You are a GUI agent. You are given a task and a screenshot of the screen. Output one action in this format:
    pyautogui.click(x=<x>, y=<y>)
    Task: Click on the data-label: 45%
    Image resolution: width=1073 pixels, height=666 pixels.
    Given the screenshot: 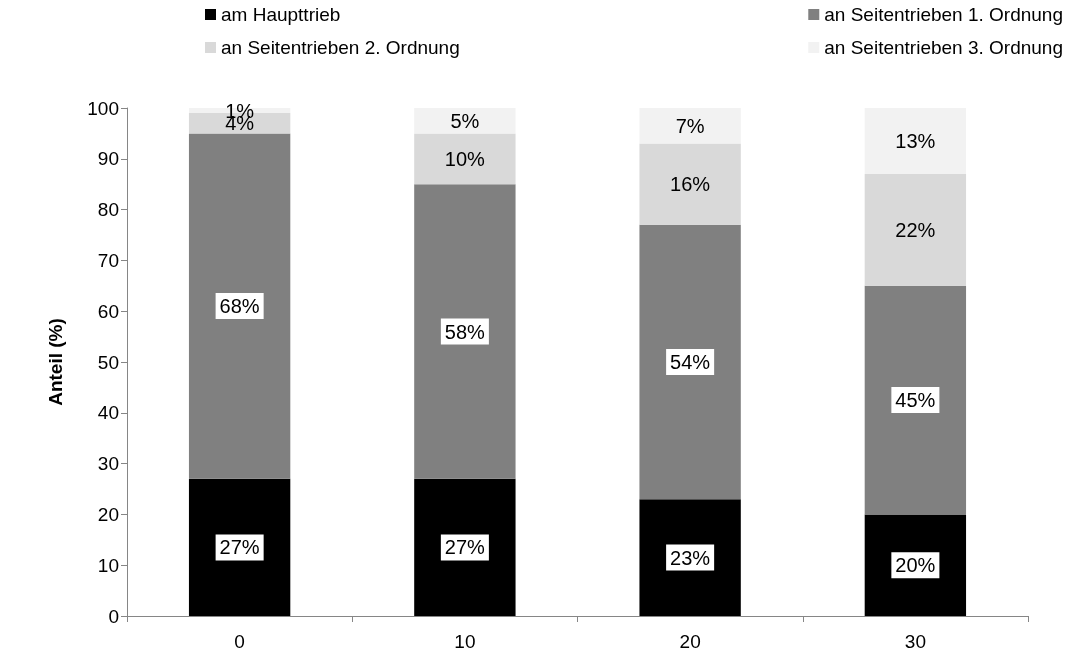 What is the action you would take?
    pyautogui.click(x=915, y=400)
    